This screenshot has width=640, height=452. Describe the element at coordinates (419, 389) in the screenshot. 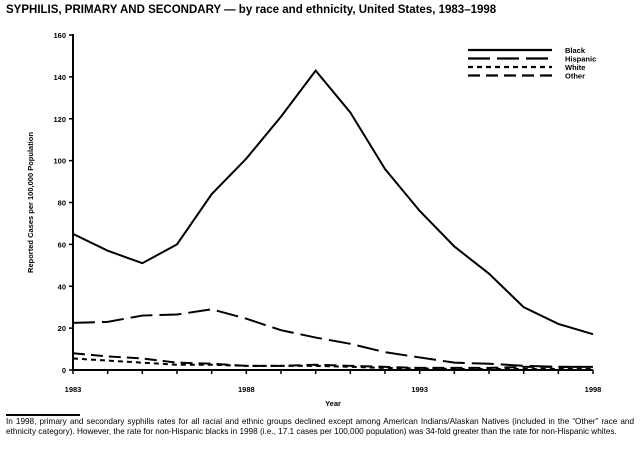

I see `x-tick-label: 1993` at that location.